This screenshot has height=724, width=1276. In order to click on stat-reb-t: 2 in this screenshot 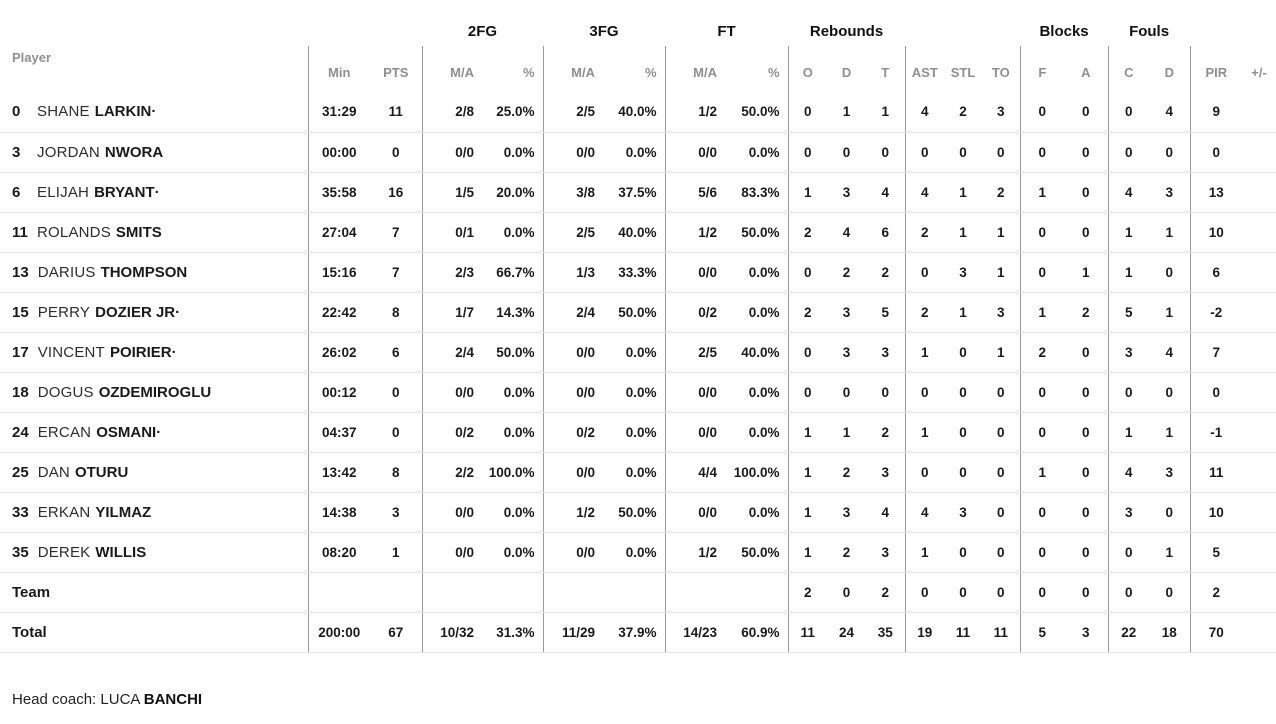, I will do `click(886, 432)`.